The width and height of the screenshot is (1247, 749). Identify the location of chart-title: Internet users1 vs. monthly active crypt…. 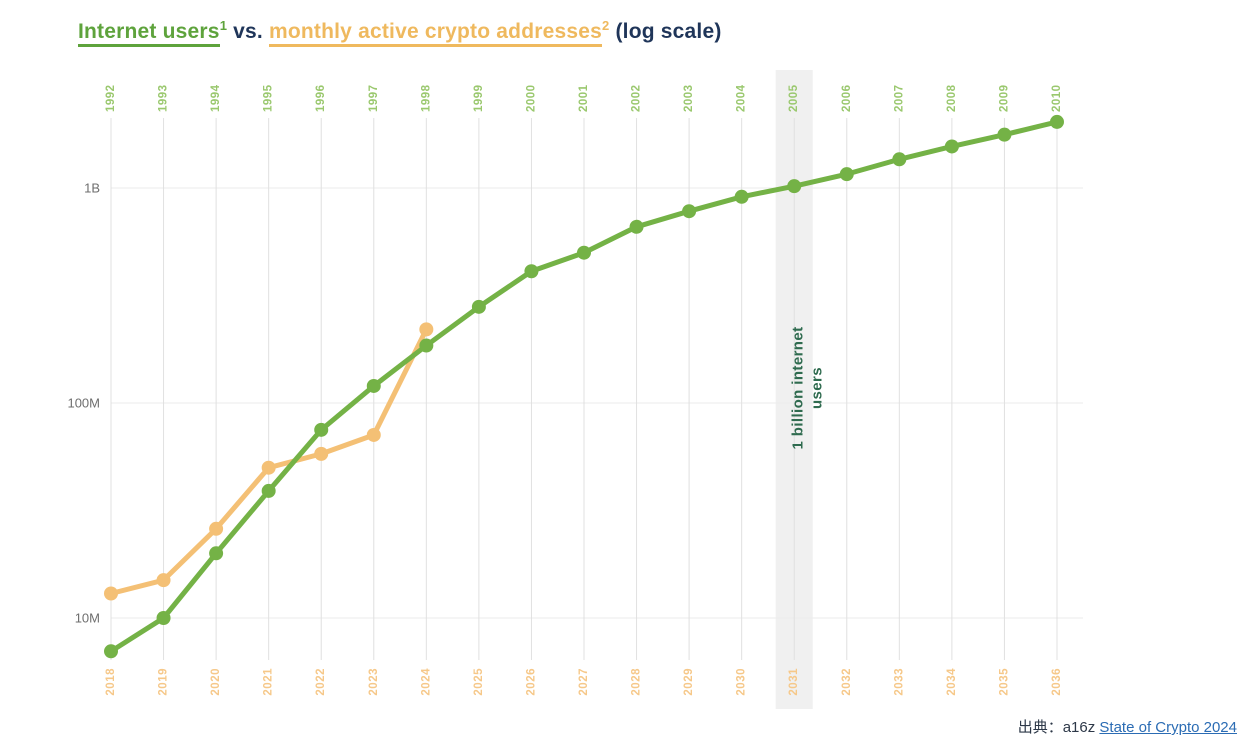
(400, 32).